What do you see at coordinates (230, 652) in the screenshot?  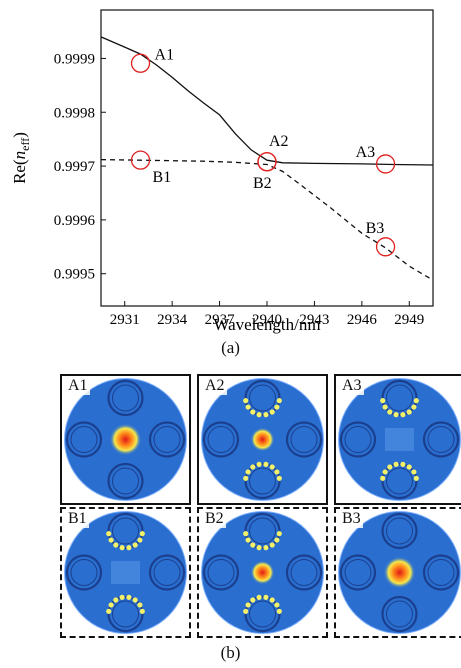 I see `caption-b: (b)` at bounding box center [230, 652].